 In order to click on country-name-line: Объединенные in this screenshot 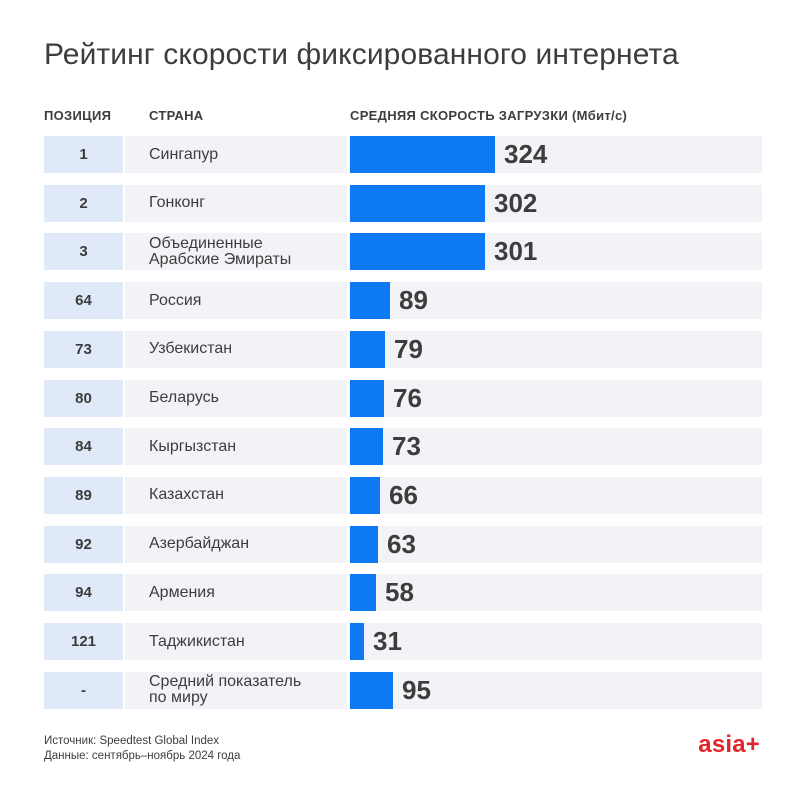, I will do `click(206, 243)`.